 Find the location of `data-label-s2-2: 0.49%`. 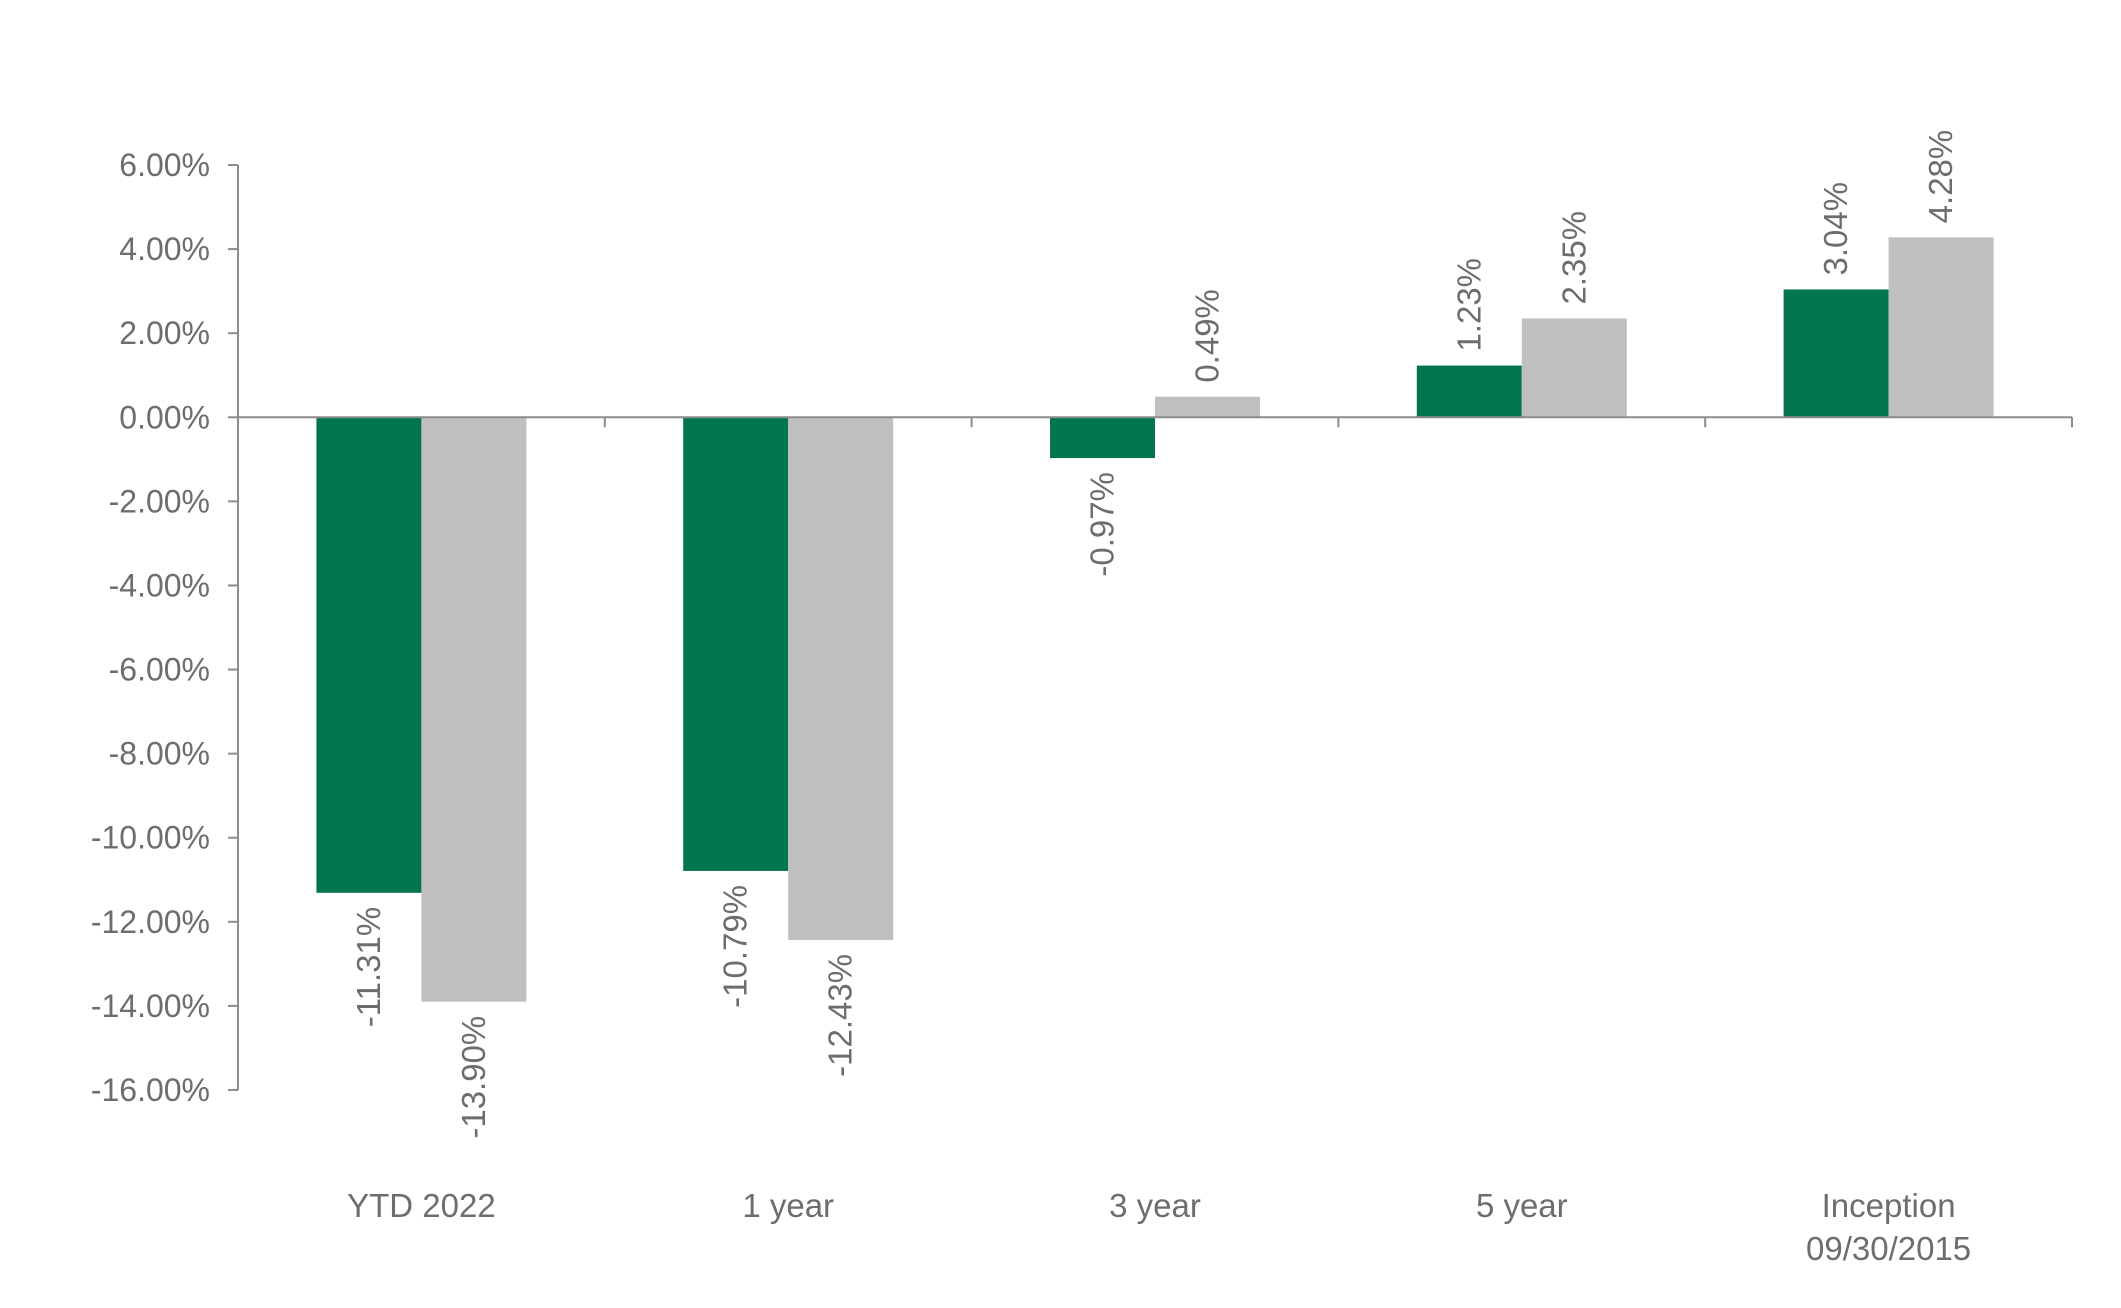

data-label-s2-2: 0.49% is located at coordinates (1207, 336).